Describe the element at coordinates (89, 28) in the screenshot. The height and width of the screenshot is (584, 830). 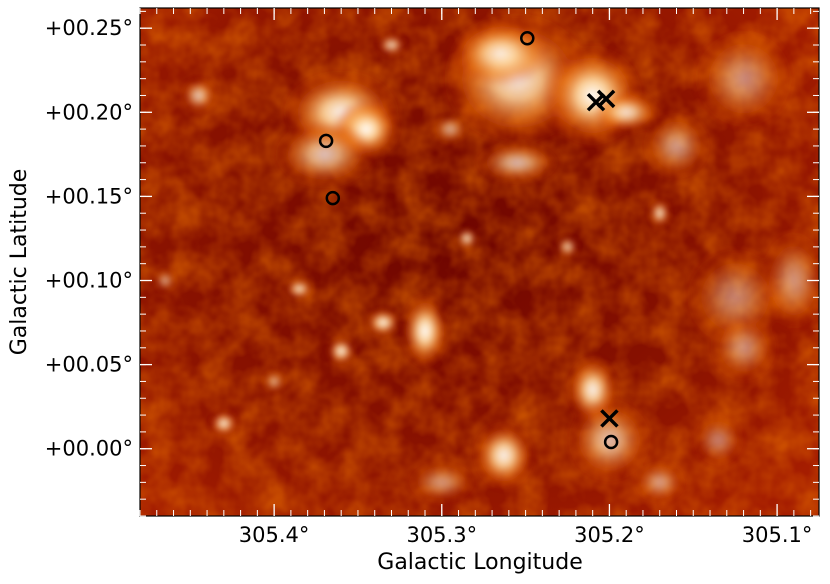
I see `y-tick-label: +00.25°` at that location.